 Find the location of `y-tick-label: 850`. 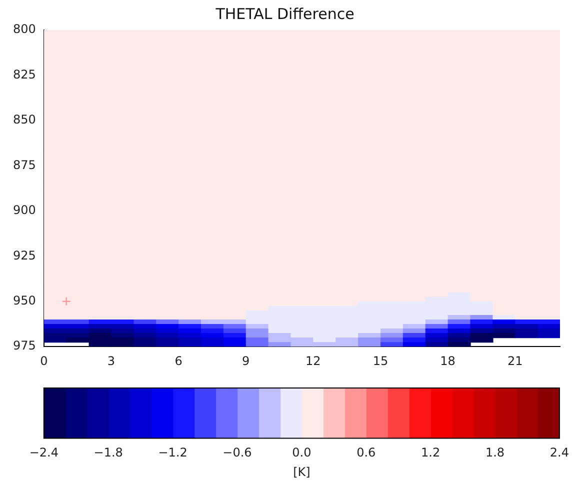

y-tick-label: 850 is located at coordinates (24, 119).